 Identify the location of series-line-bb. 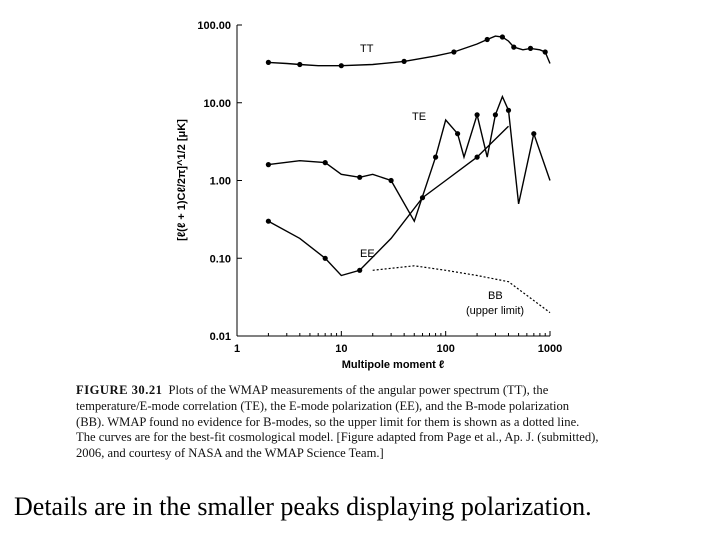
(461, 289).